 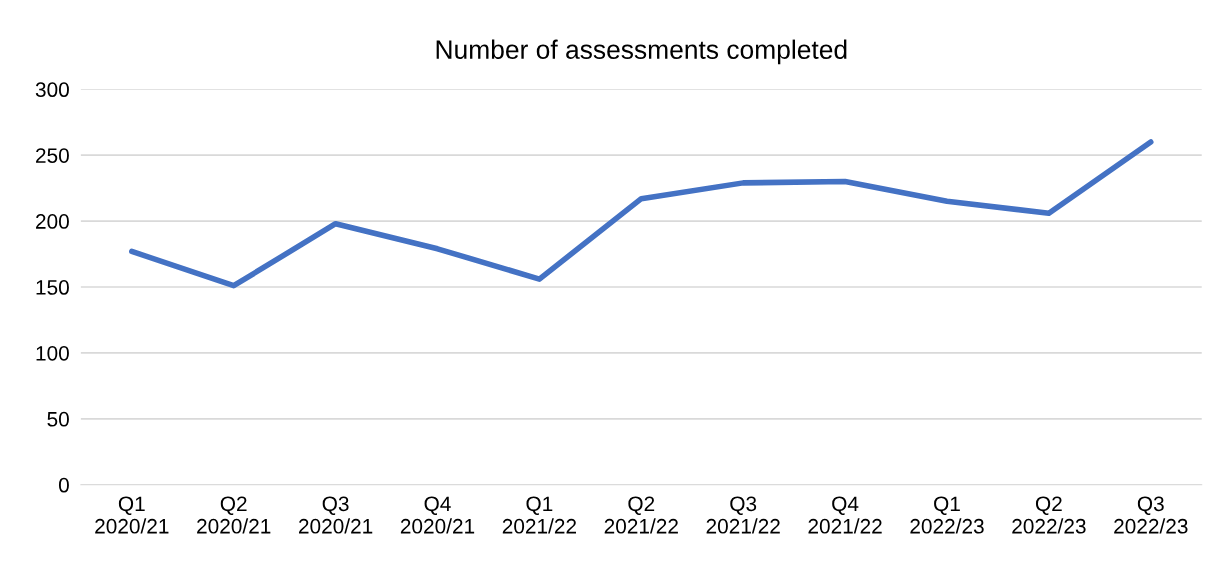 What do you see at coordinates (58, 419) in the screenshot?
I see `y-tick-label: 50` at bounding box center [58, 419].